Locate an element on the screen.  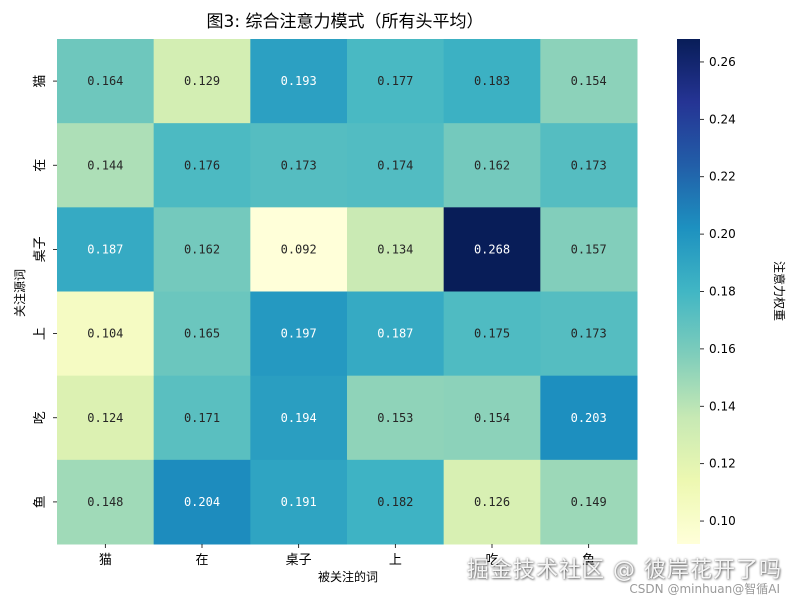
x-axis-ticks: 猫 在 桌子 上 吃 鱼 is located at coordinates (347, 556).